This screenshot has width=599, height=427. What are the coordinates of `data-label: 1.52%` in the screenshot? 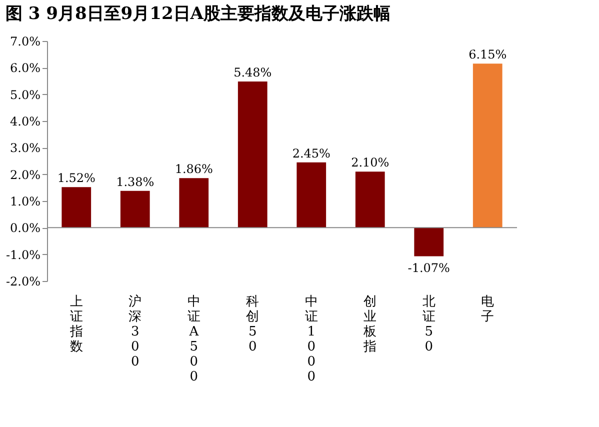 It's located at (76, 178).